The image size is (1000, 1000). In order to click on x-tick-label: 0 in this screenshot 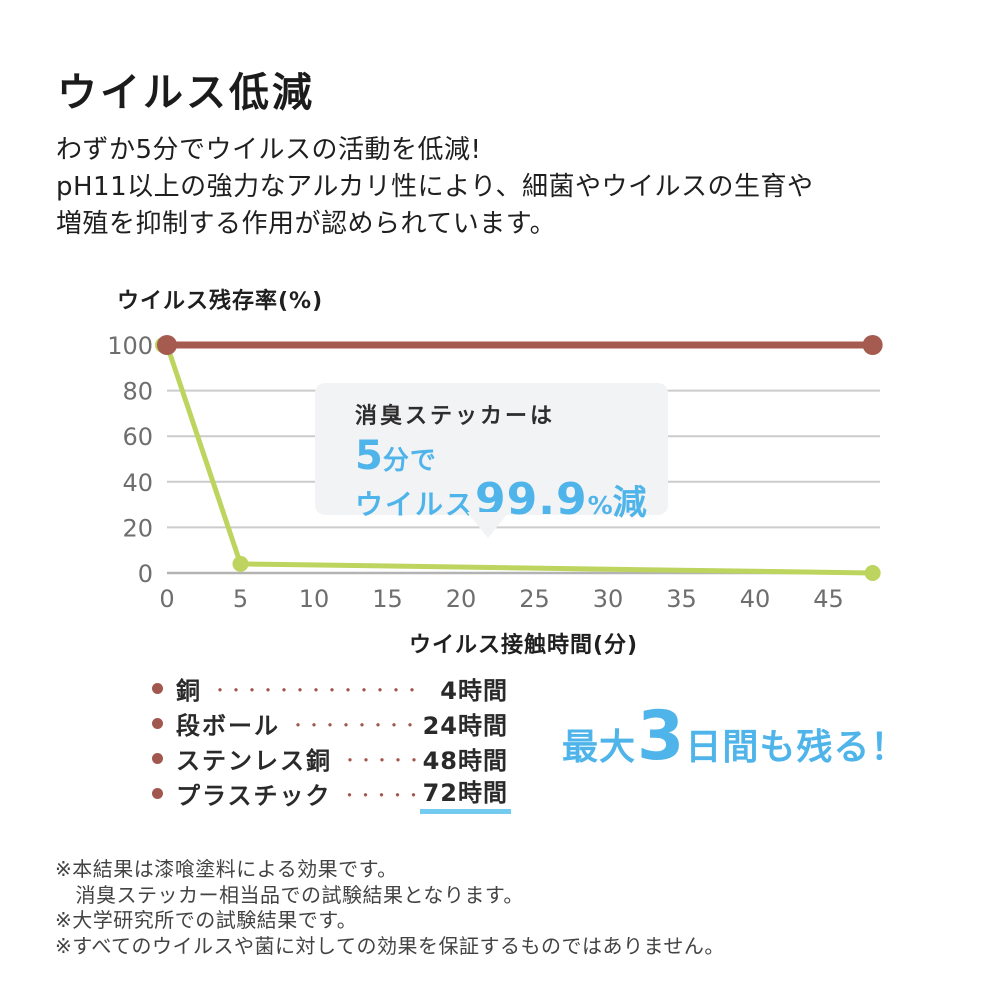, I will do `click(166, 599)`.